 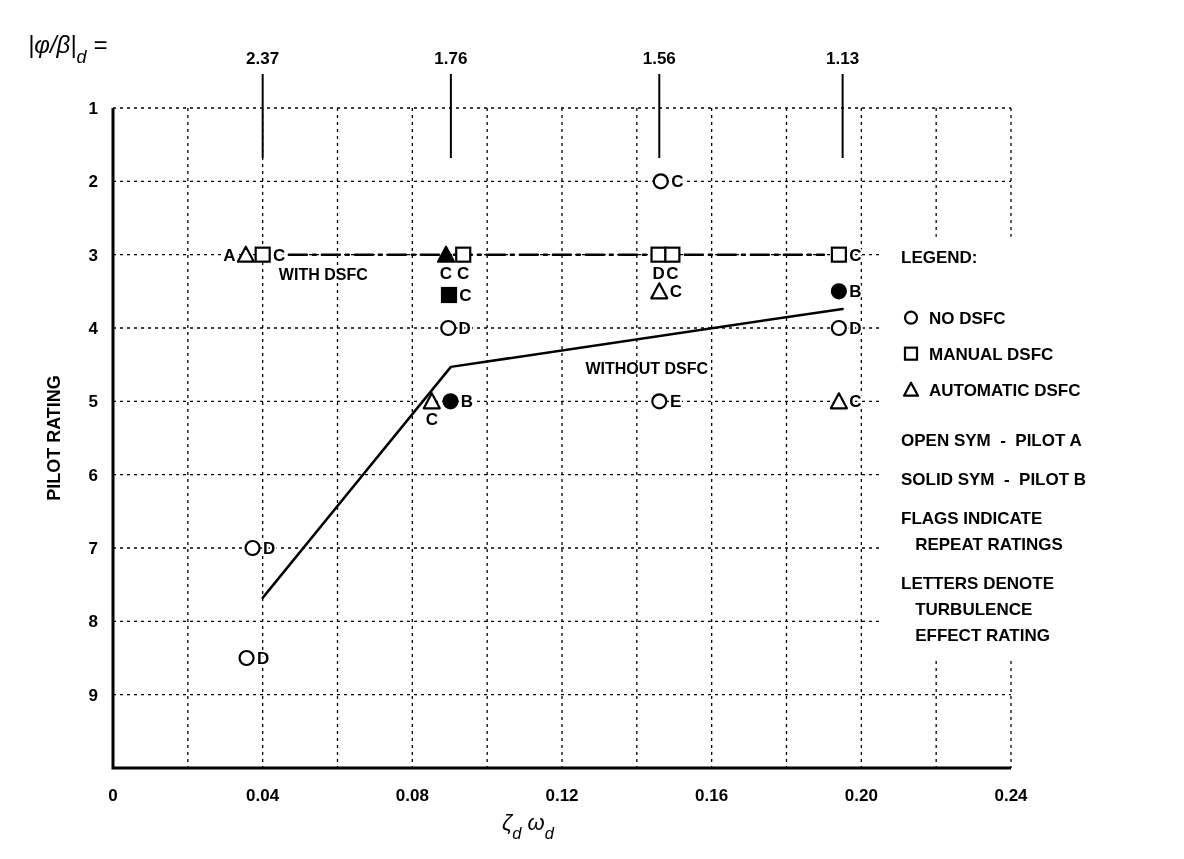 I want to click on x-tick-label: 0.04, so click(x=263, y=795).